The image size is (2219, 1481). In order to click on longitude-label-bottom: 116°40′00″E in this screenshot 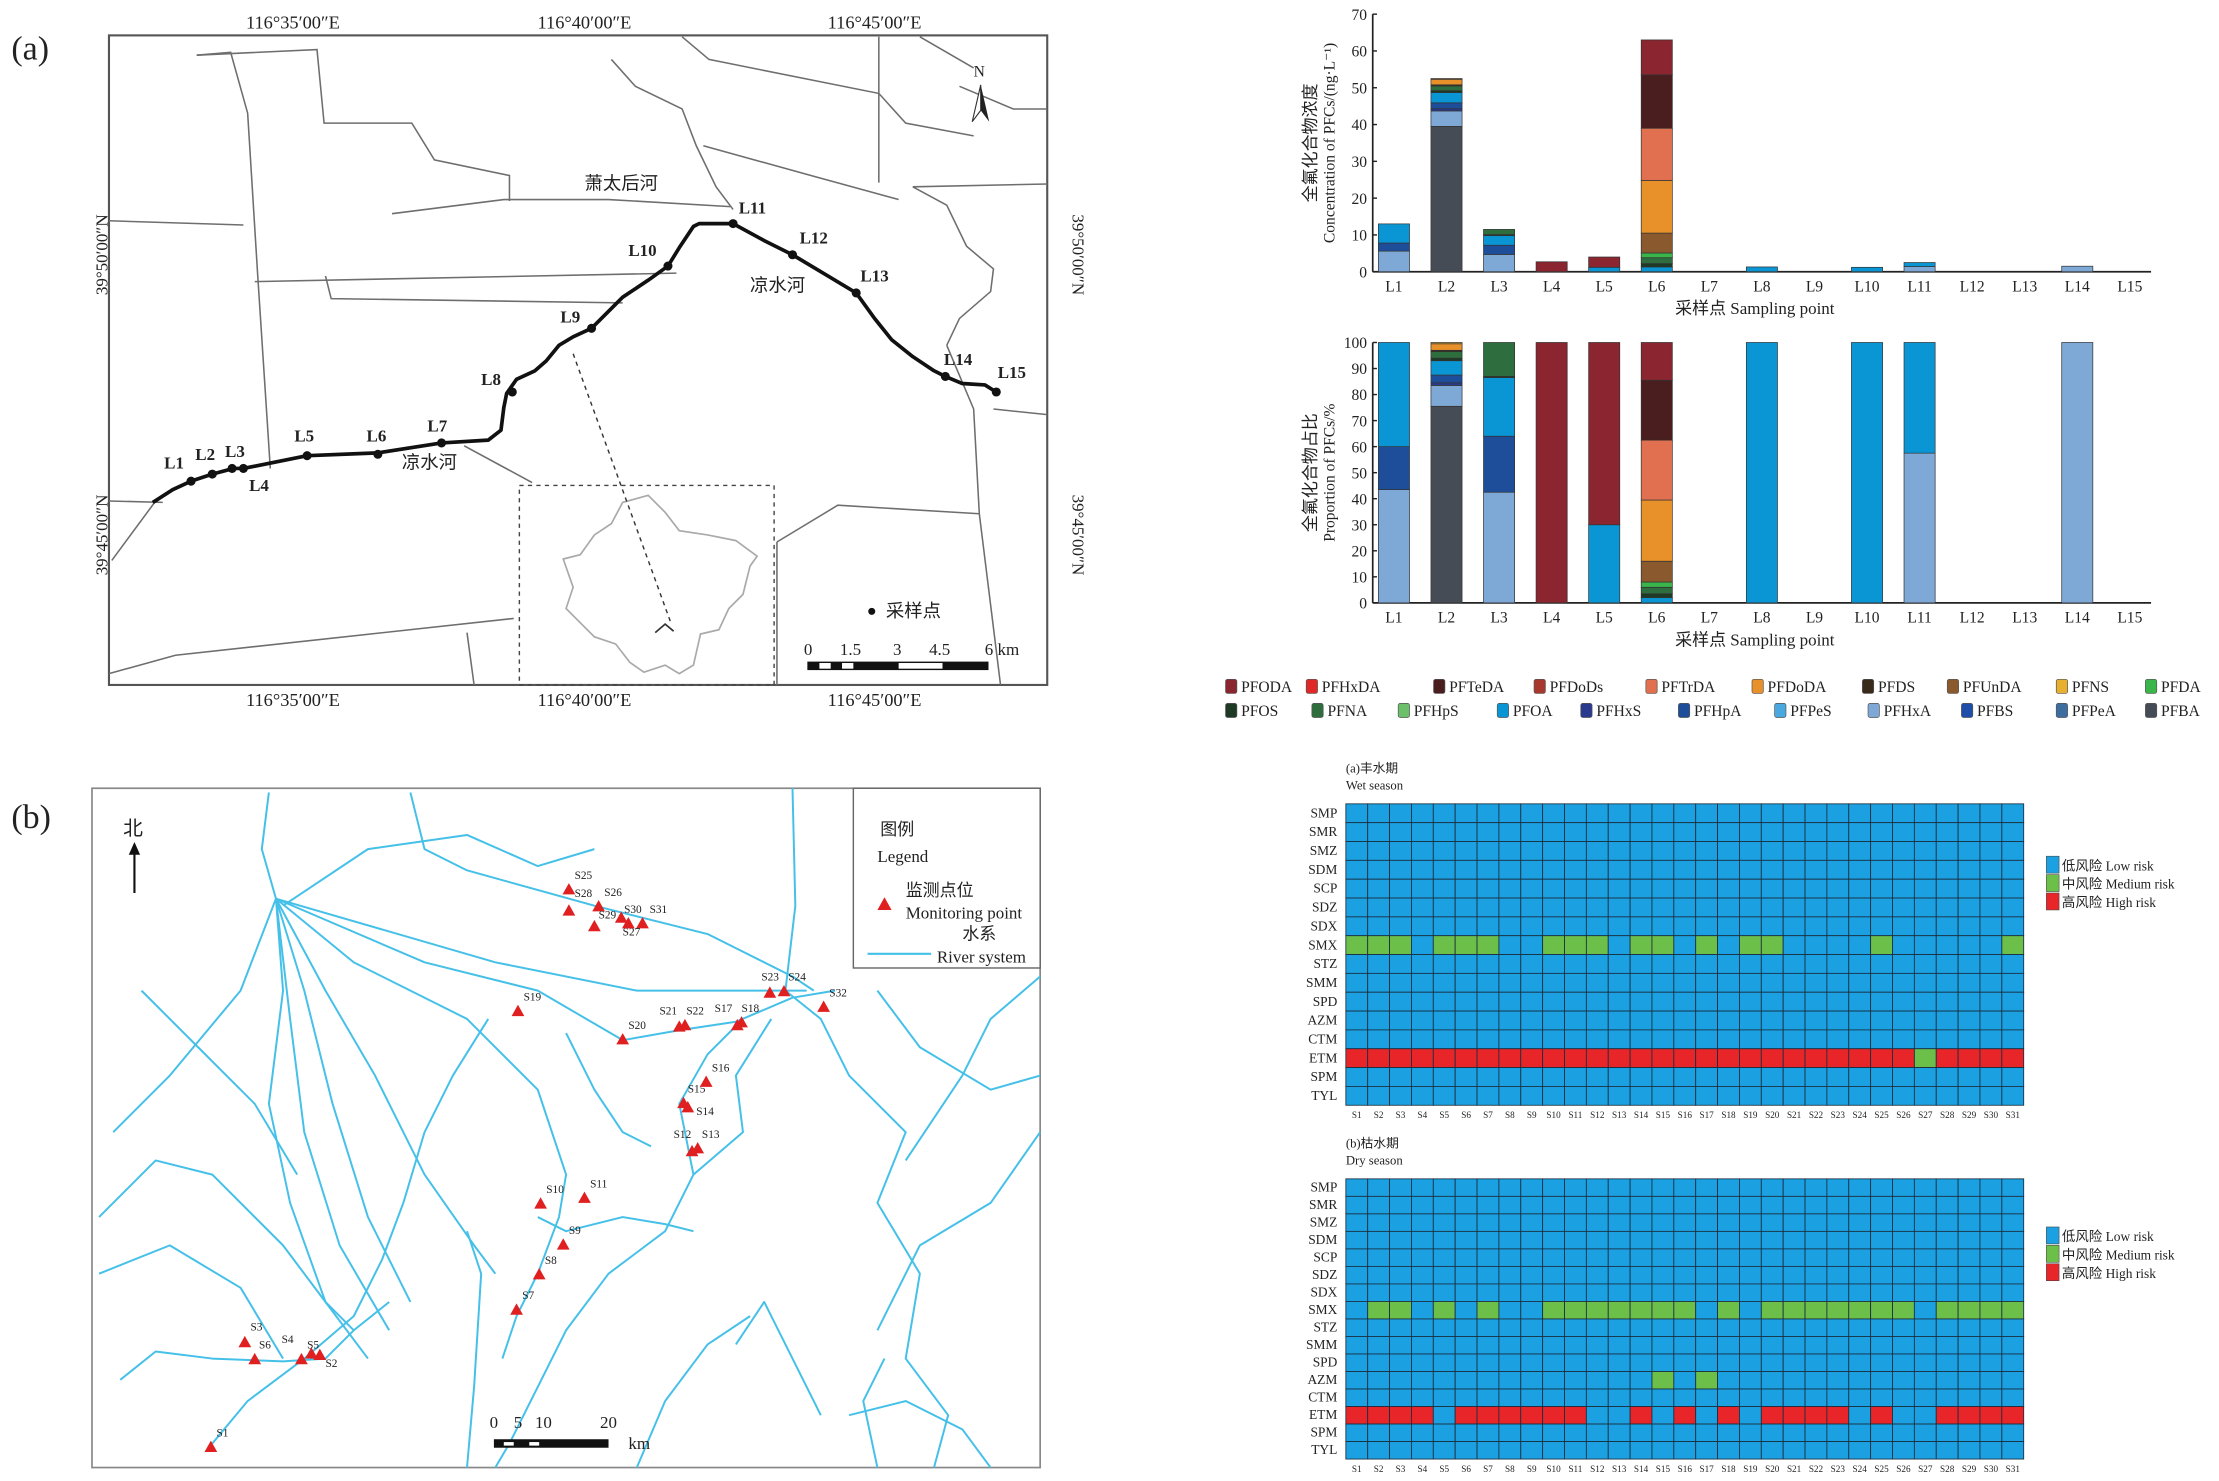, I will do `click(585, 700)`.